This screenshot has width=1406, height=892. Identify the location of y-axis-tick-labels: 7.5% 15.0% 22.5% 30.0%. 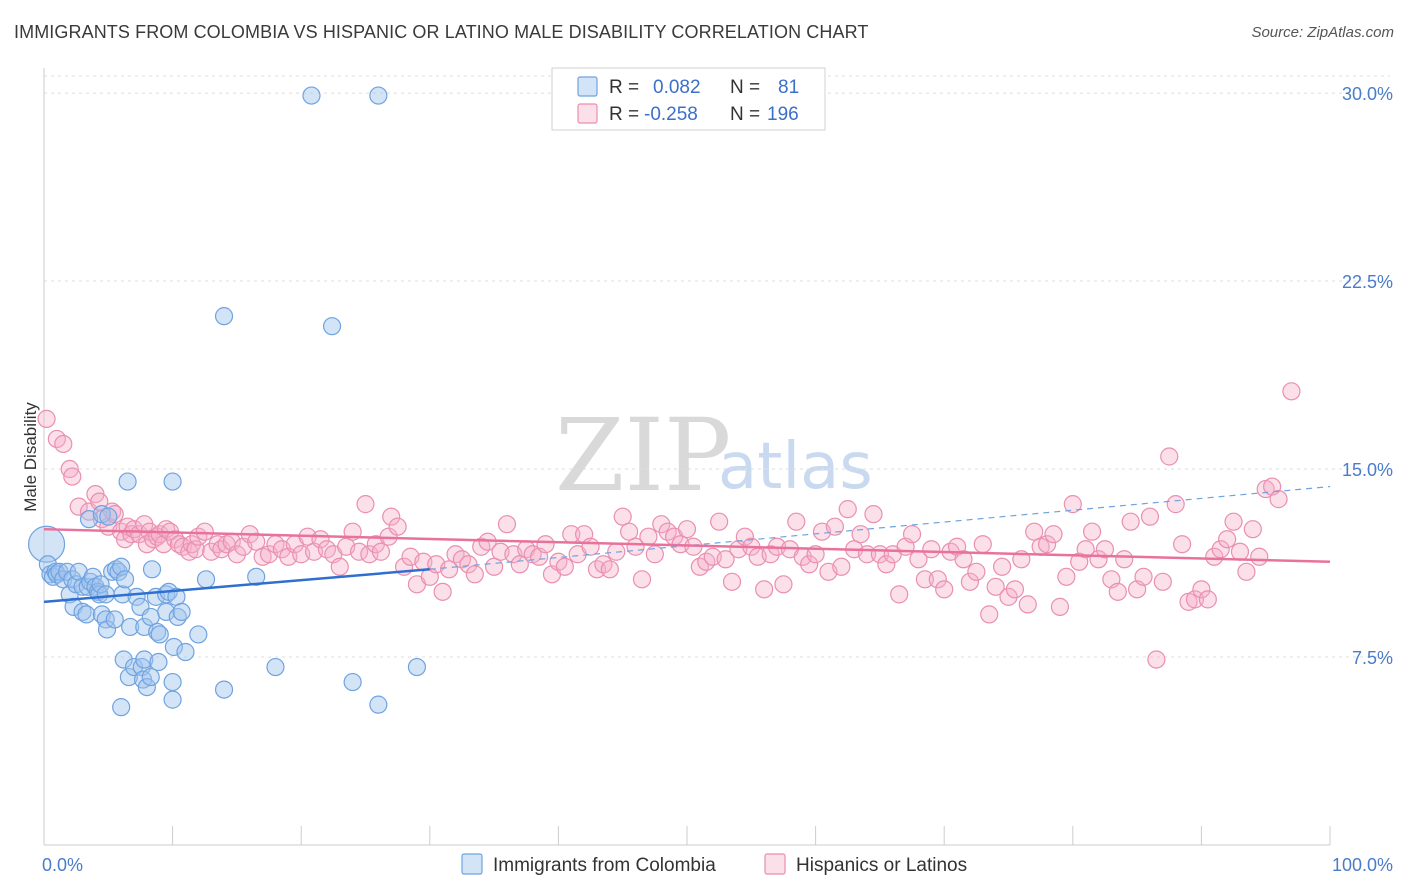
(1367, 376).